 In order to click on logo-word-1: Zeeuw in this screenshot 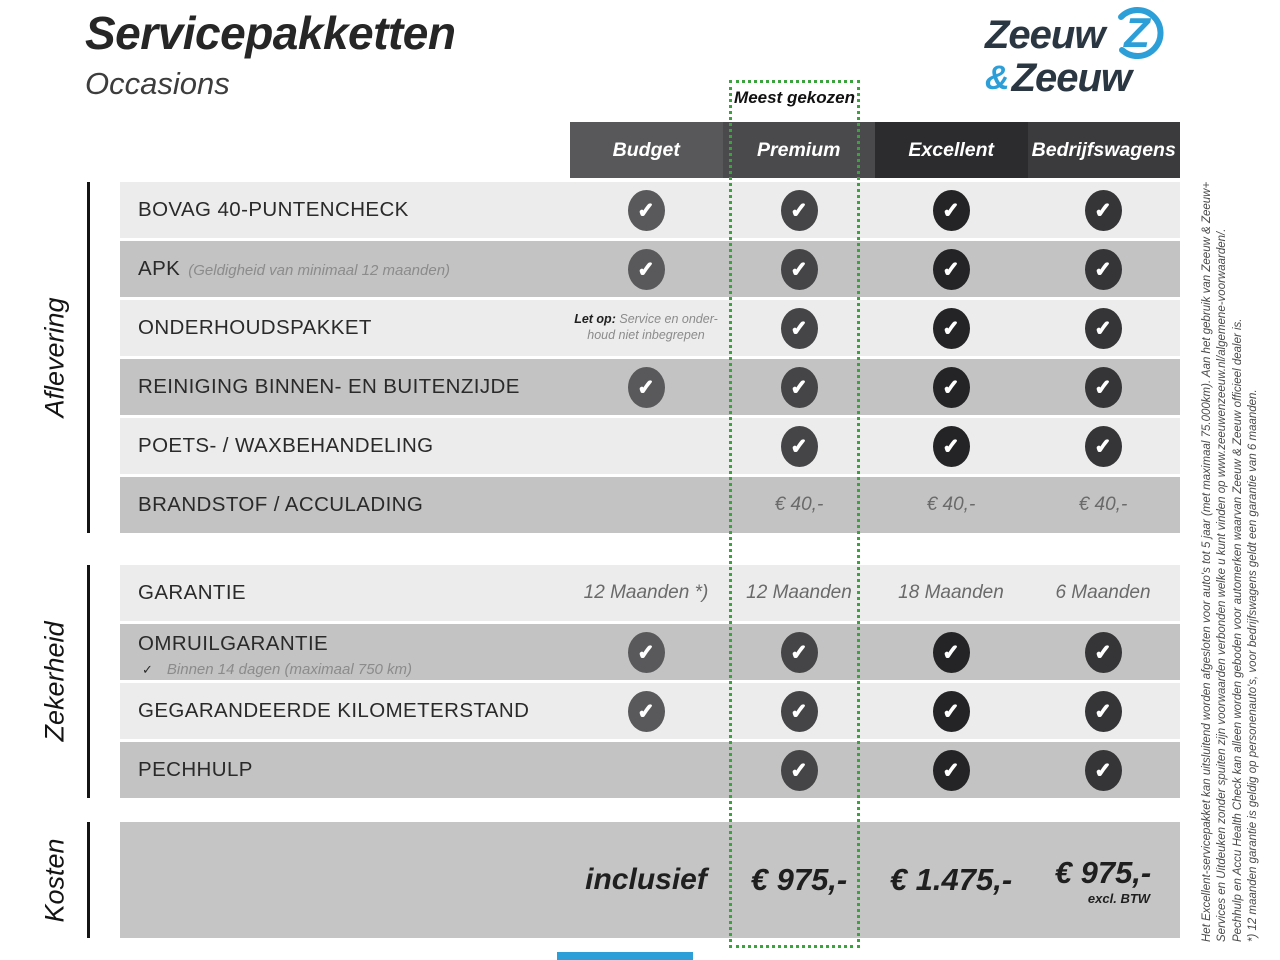, I will do `click(1045, 35)`.